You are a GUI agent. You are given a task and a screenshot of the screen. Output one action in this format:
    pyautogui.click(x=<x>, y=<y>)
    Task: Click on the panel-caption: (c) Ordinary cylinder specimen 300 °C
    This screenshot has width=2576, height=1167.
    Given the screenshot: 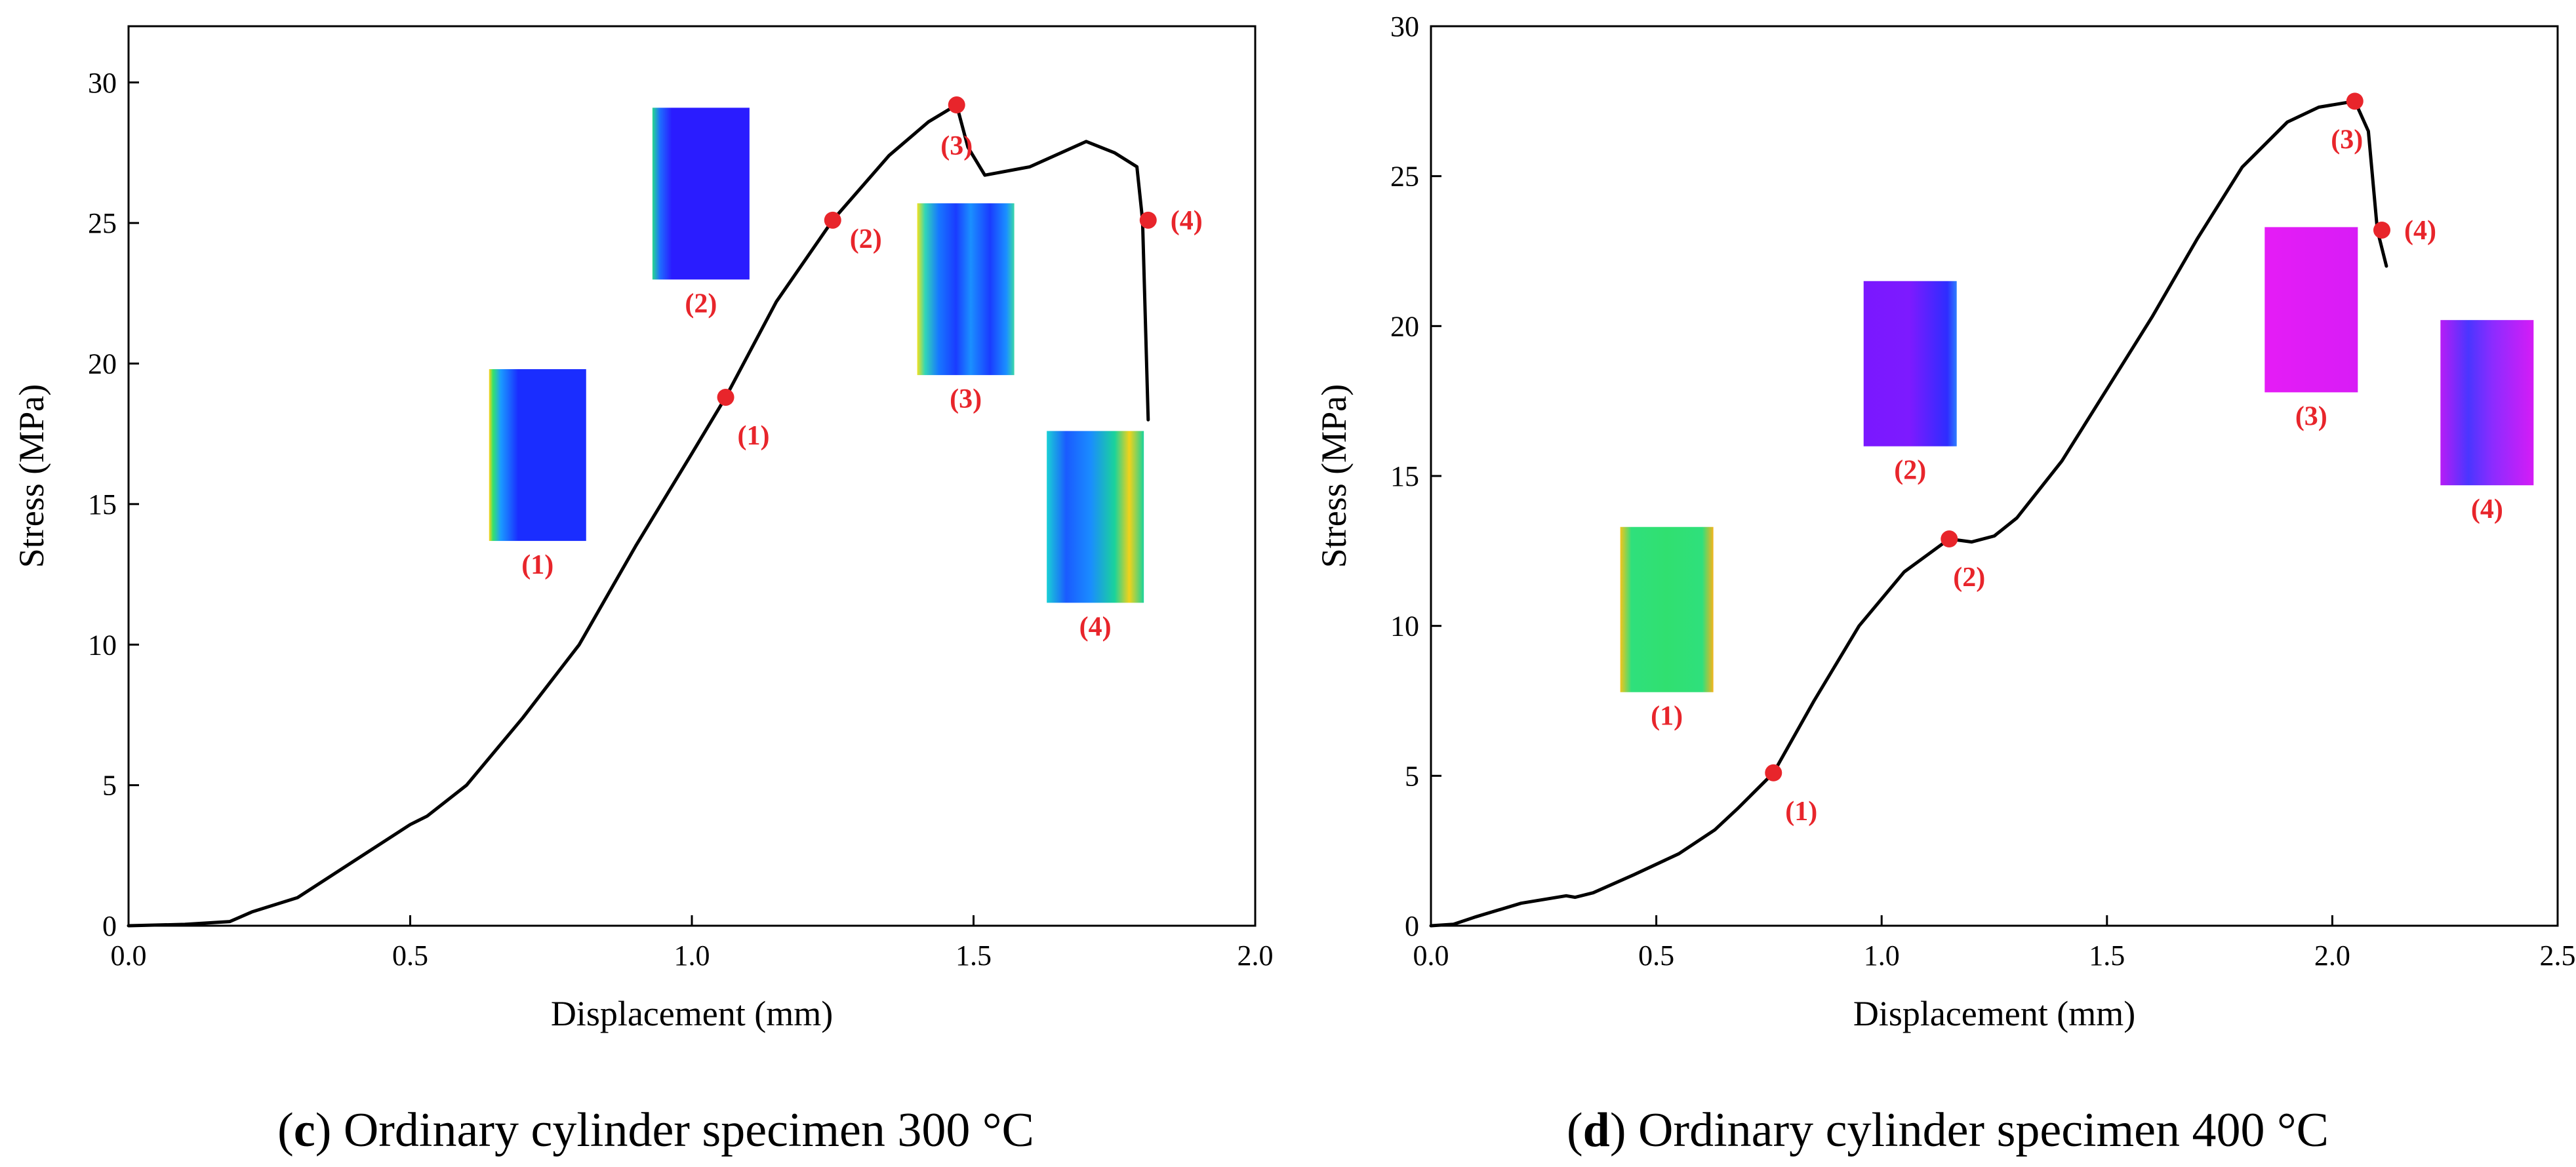 What is the action you would take?
    pyautogui.click(x=655, y=1130)
    